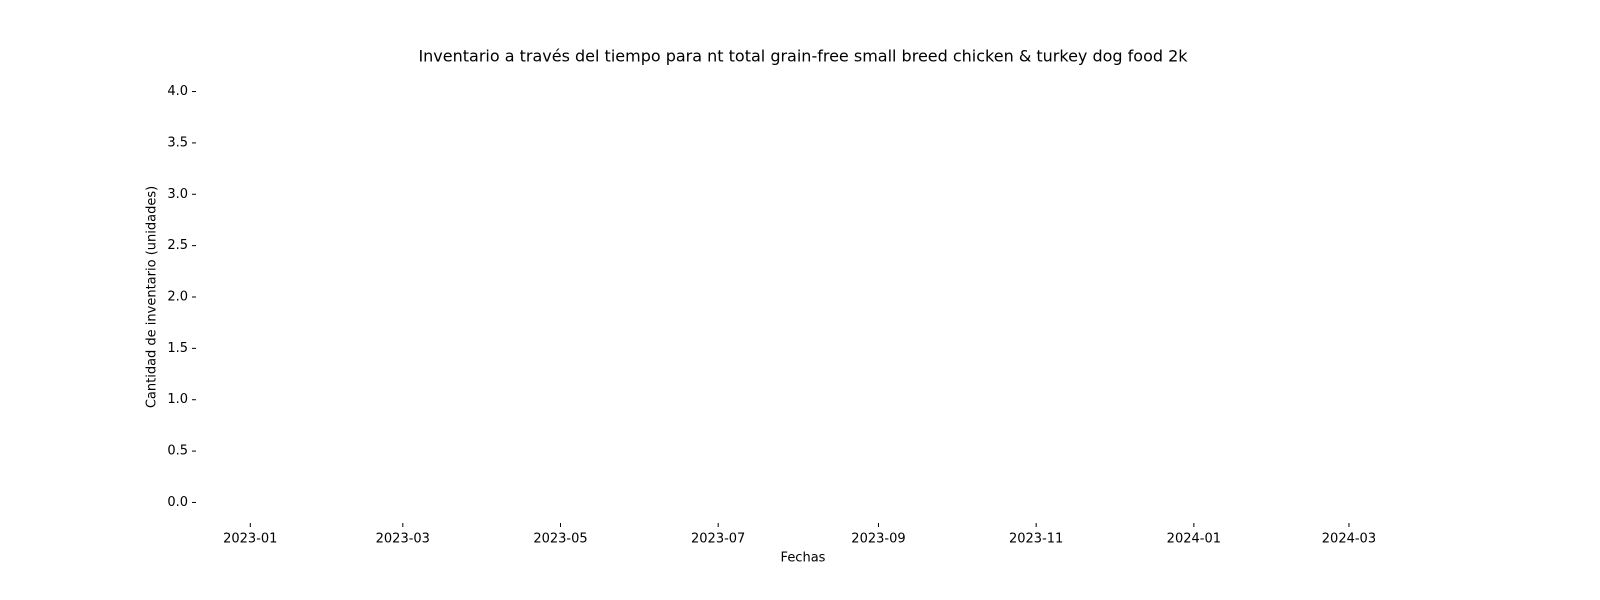  Describe the element at coordinates (718, 539) in the screenshot. I see `x-tick-label: 2023-07` at that location.